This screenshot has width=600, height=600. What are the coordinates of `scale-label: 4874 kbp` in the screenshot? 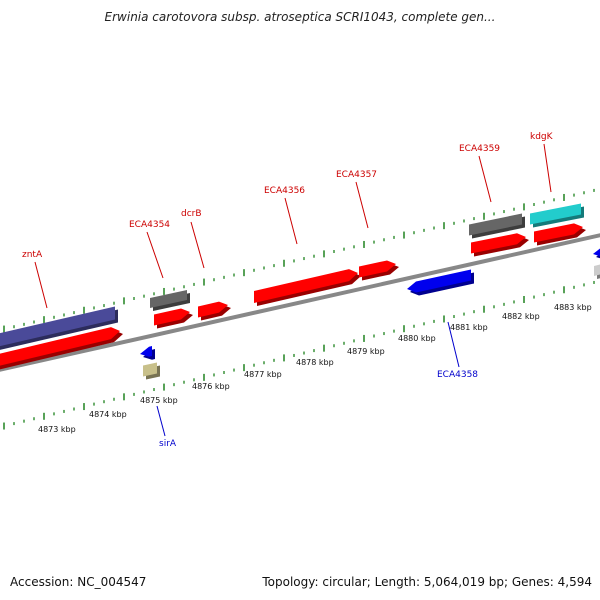 It's located at (108, 414).